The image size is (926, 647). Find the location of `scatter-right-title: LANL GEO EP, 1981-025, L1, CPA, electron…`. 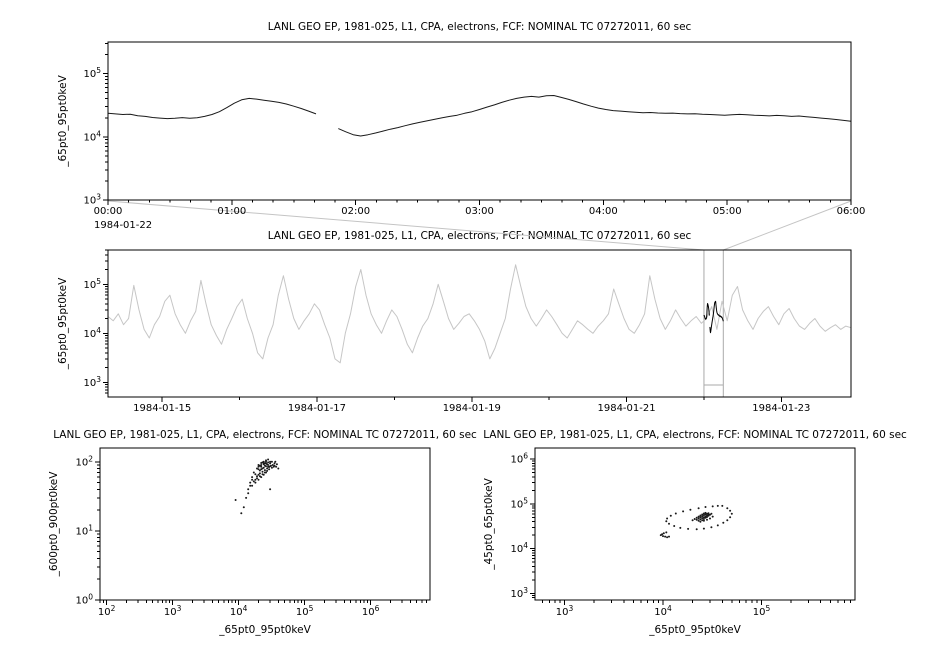

scatter-right-title: LANL GEO EP, 1981-025, L1, CPA, electron… is located at coordinates (695, 435).